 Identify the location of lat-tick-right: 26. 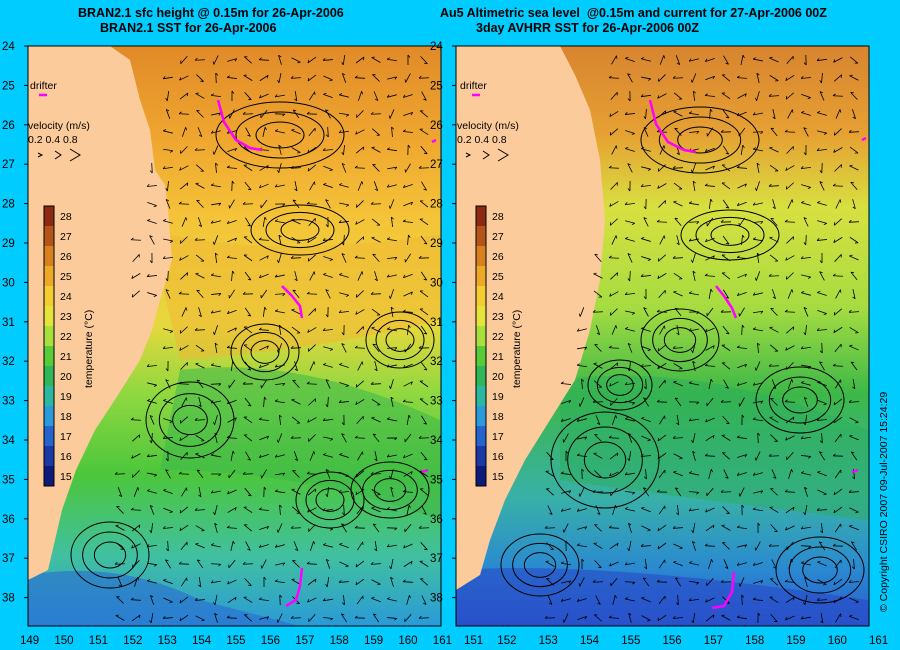
(436, 126).